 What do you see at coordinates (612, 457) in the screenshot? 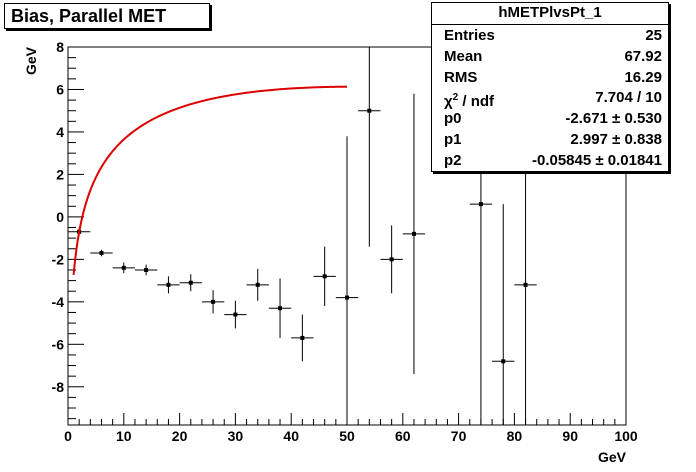
I see `x-axis-label: GeV` at bounding box center [612, 457].